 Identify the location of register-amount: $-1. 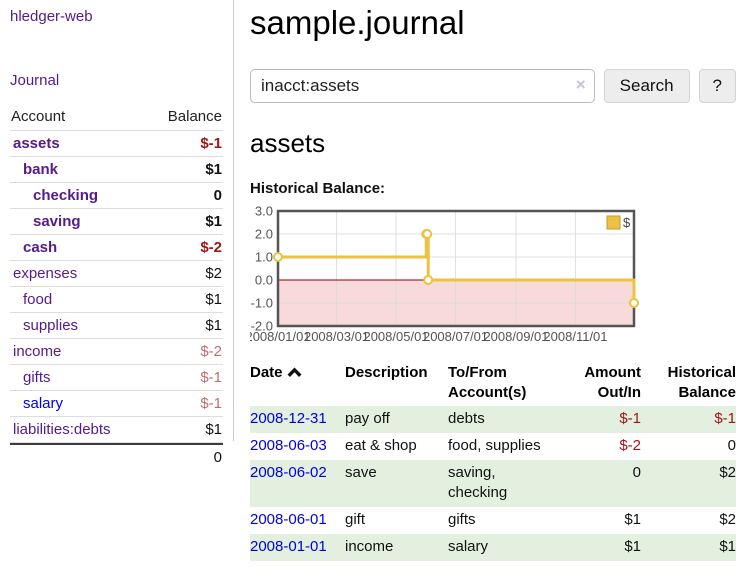
(594, 419).